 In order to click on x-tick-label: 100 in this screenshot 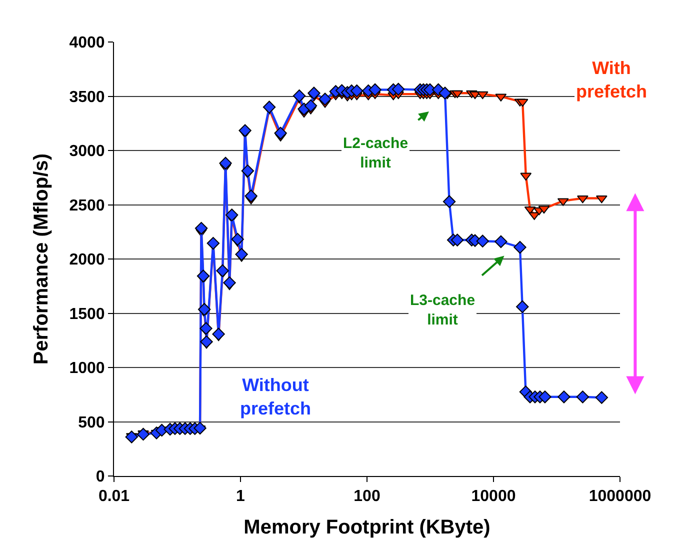, I will do `click(367, 497)`.